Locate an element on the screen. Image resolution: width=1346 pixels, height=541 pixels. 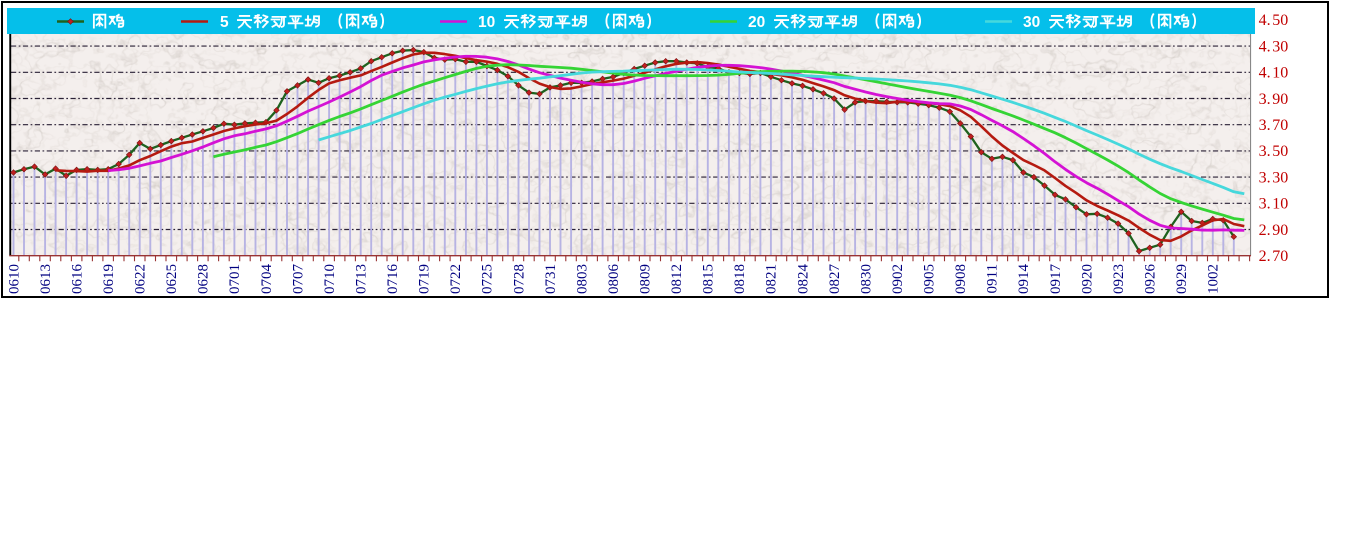
svg-text: 0725 is located at coordinates (488, 279).